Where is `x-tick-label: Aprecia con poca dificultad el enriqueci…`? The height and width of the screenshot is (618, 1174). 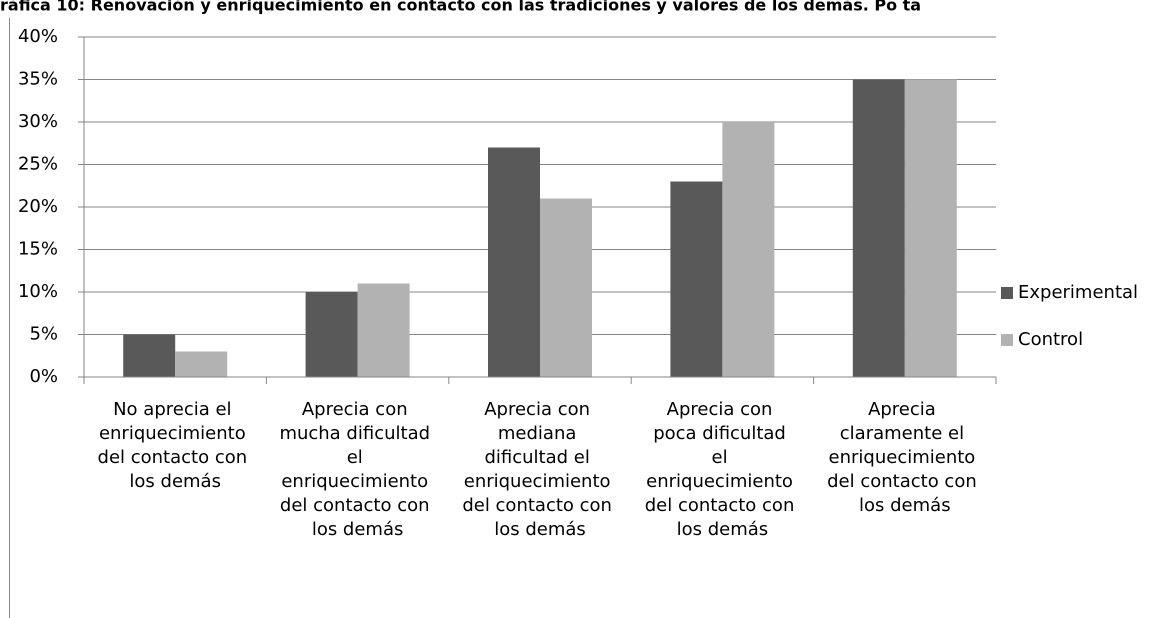
x-tick-label: Aprecia con poca dificultad el enriqueci… is located at coordinates (722, 469).